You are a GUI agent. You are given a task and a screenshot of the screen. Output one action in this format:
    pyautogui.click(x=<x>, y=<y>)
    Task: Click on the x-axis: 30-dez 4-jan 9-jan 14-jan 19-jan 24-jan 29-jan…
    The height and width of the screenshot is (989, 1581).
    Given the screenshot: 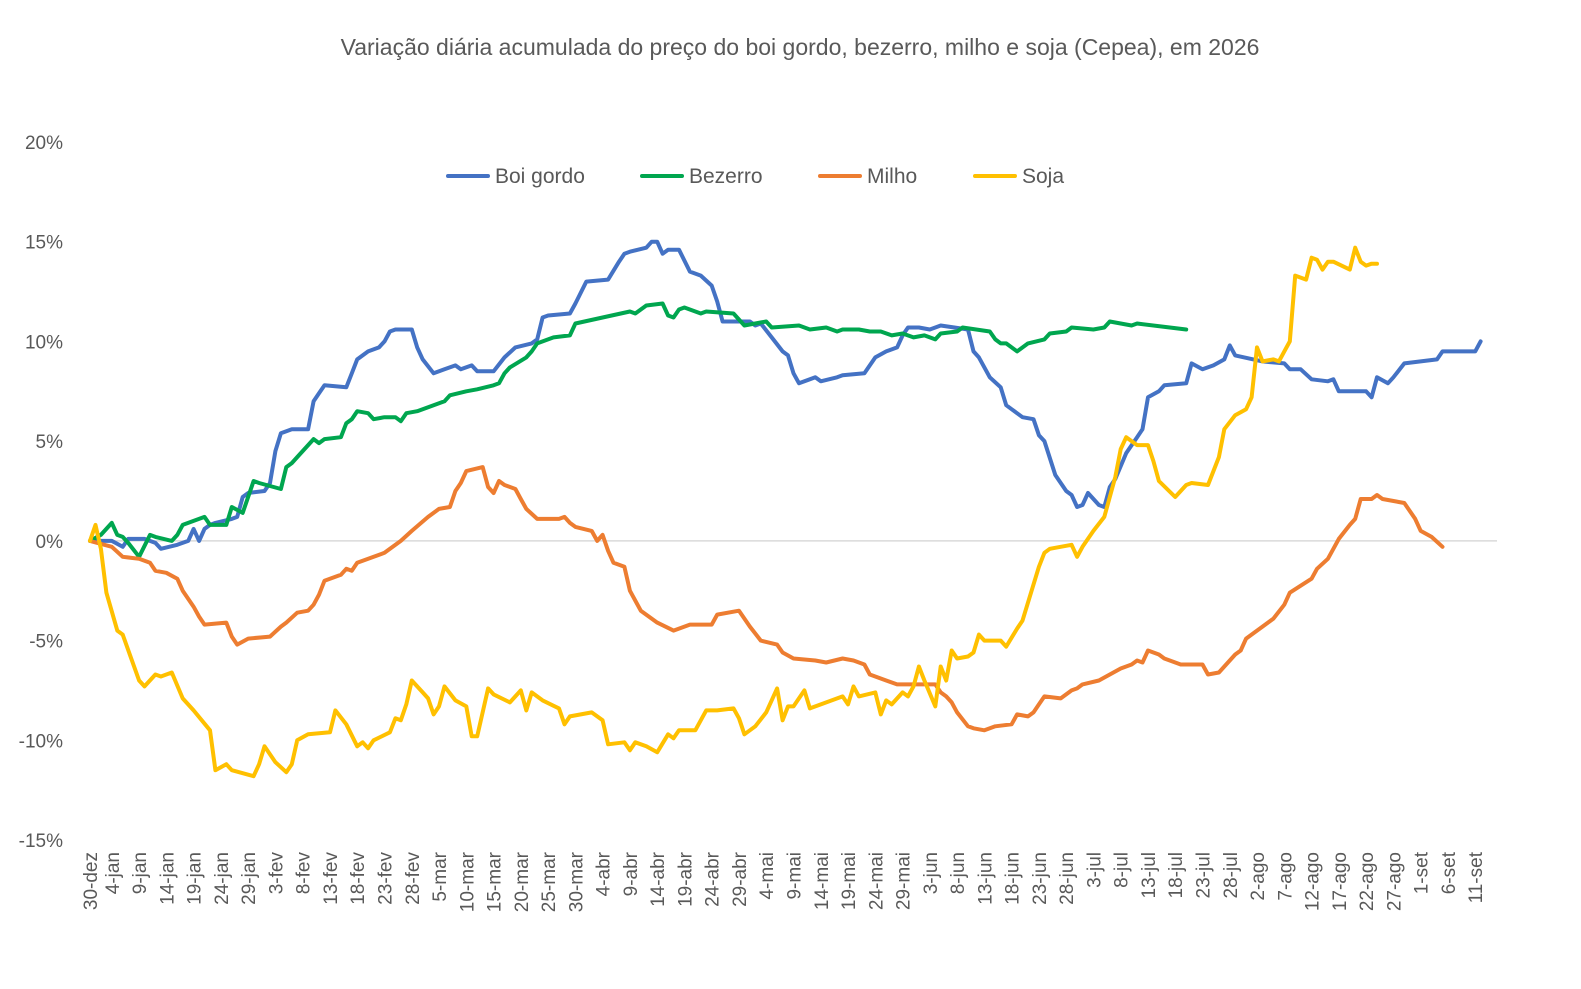 What is the action you would take?
    pyautogui.click(x=784, y=881)
    